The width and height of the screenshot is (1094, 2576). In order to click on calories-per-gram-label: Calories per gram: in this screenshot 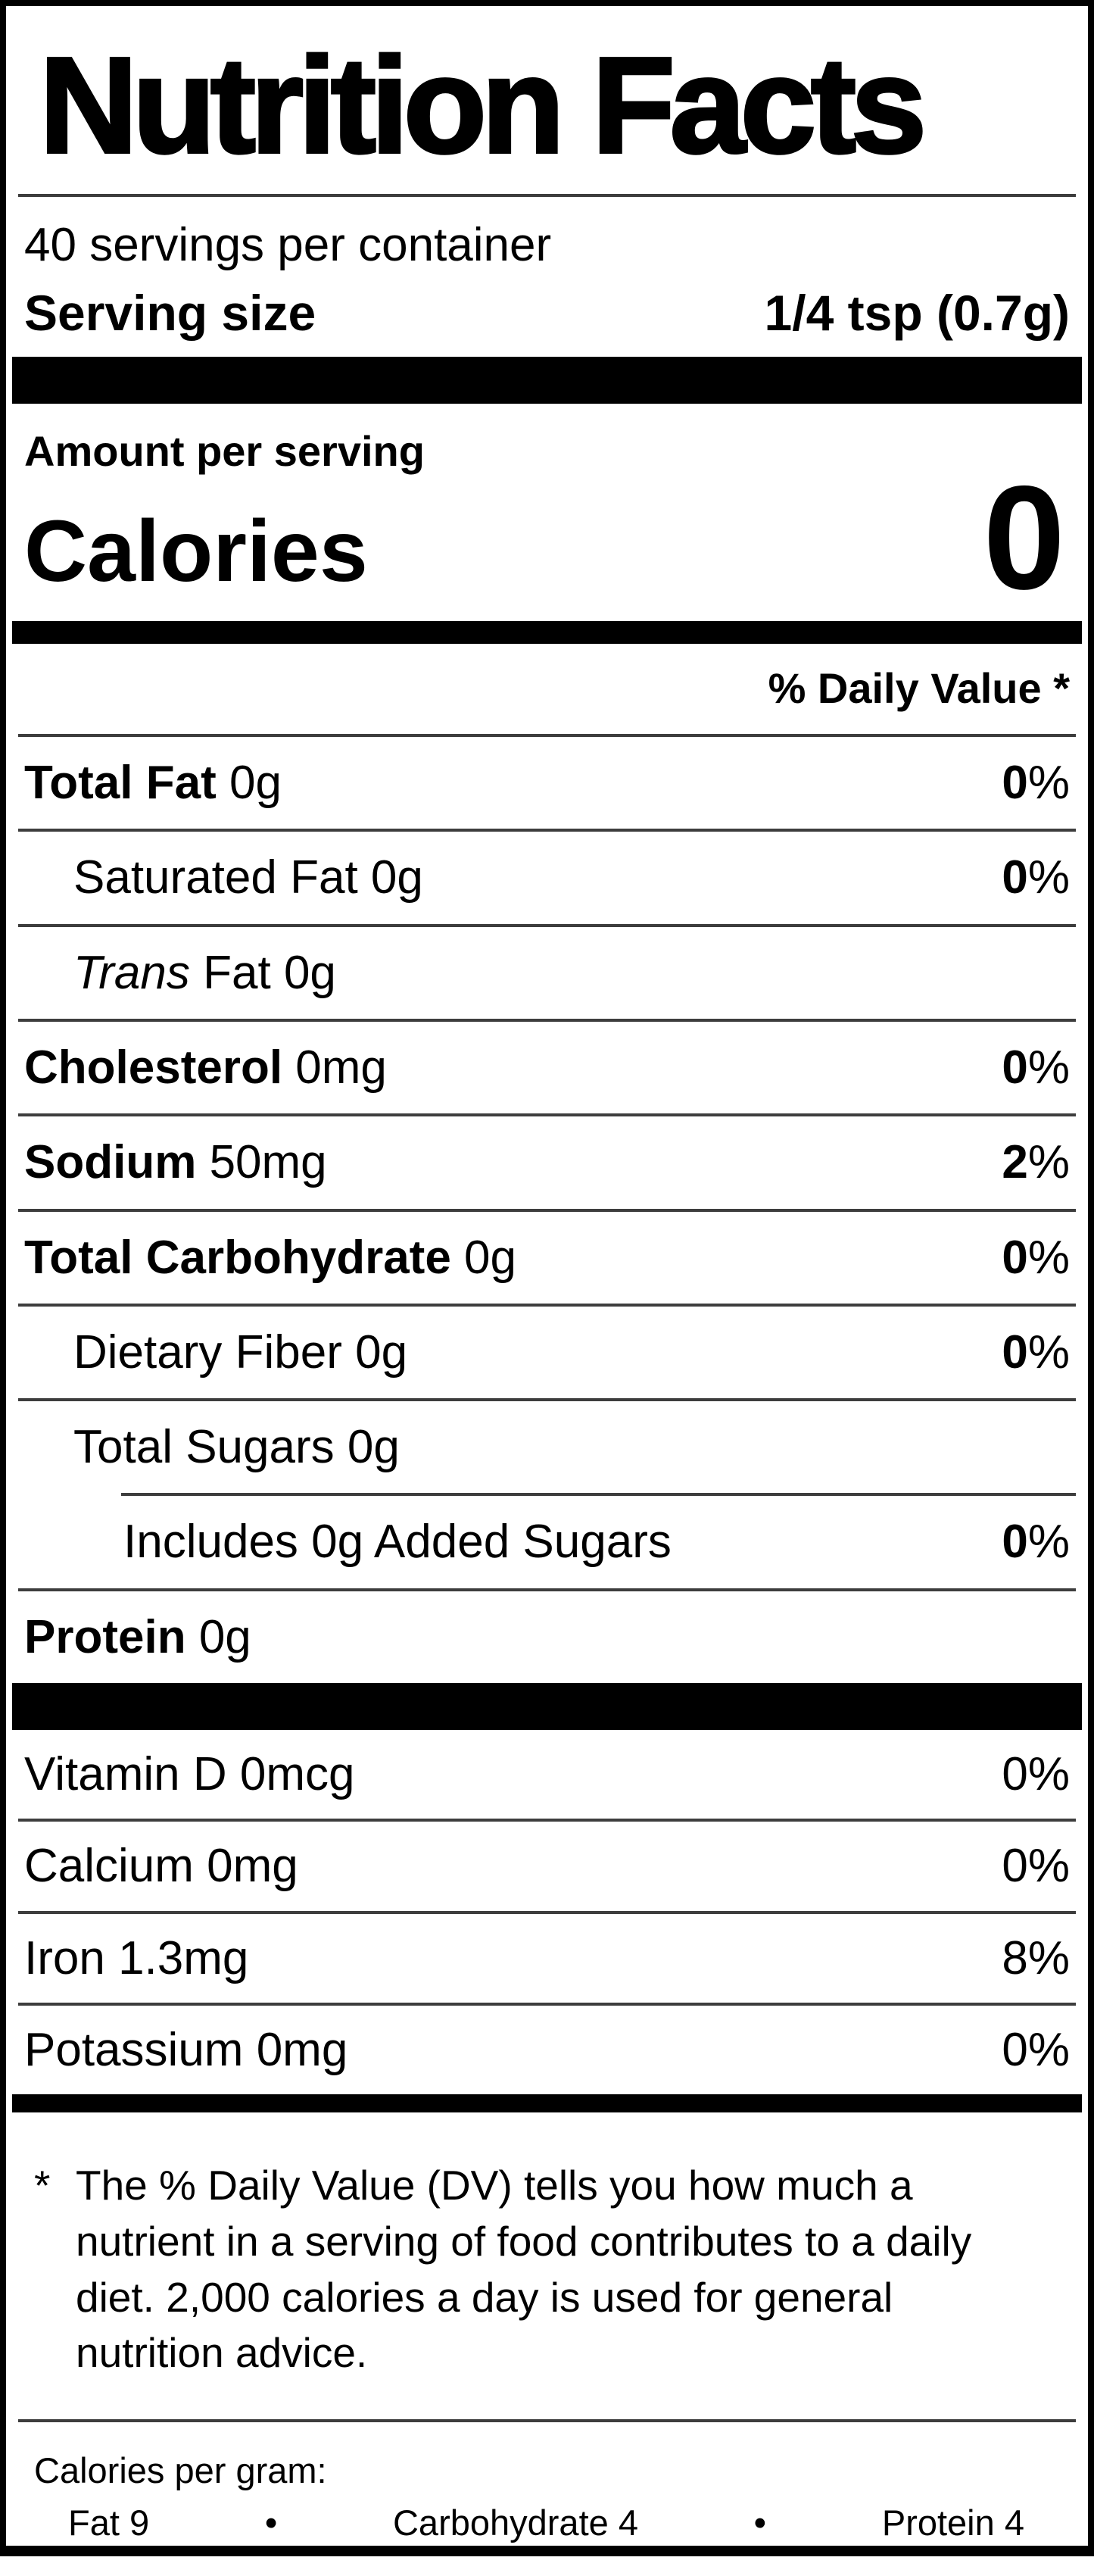, I will do `click(181, 2470)`.